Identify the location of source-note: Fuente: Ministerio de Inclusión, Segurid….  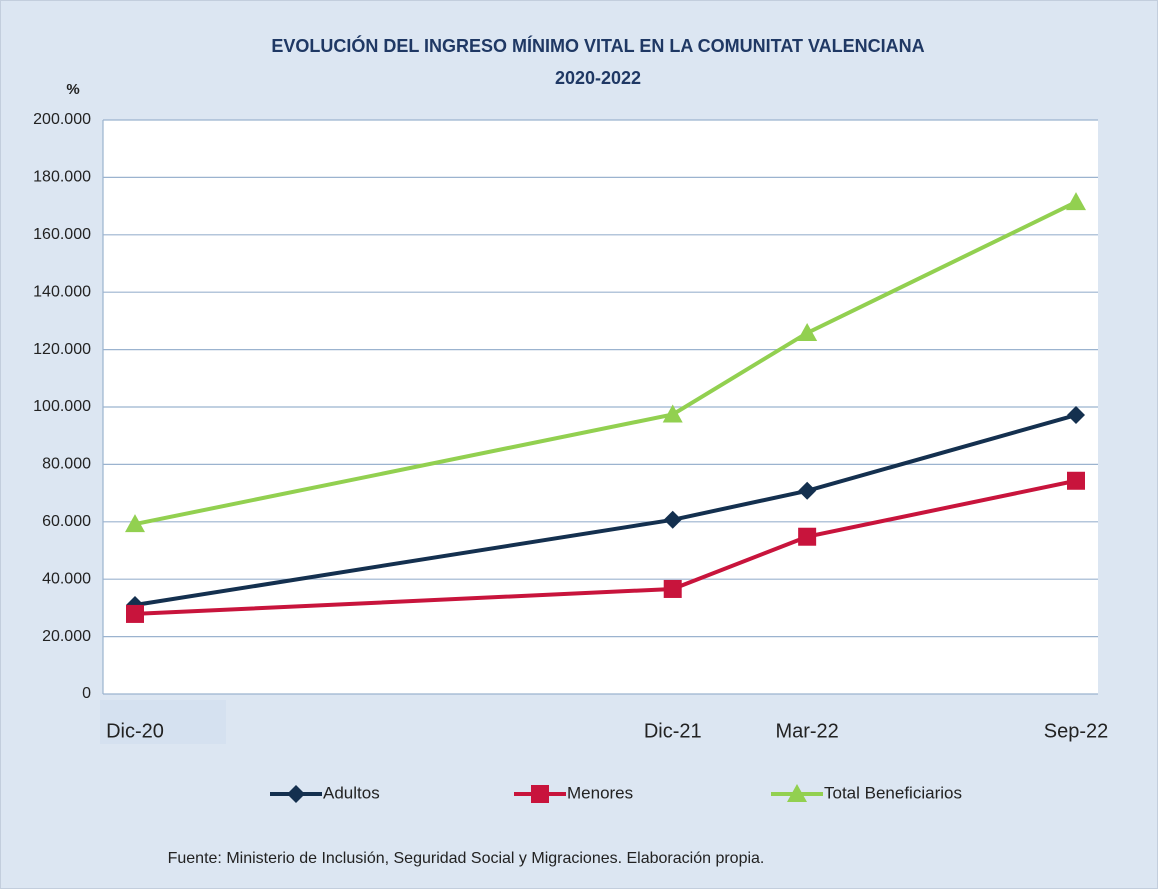
(466, 858).